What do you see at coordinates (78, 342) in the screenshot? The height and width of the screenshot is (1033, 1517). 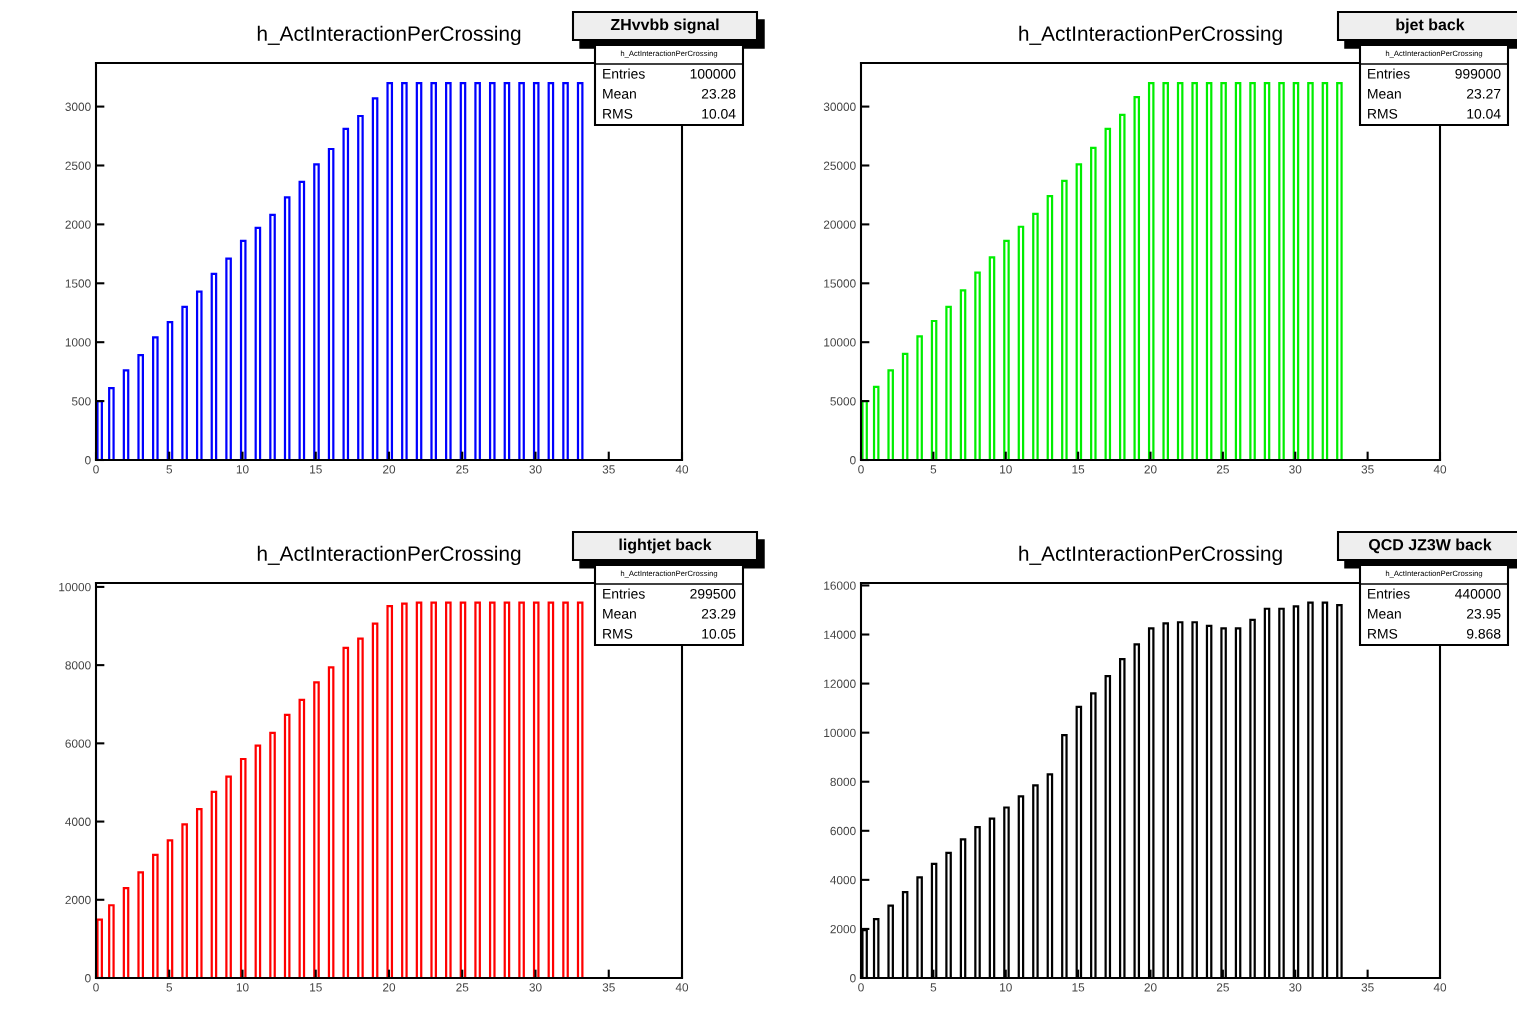 I see `y-tick-label: 1000` at bounding box center [78, 342].